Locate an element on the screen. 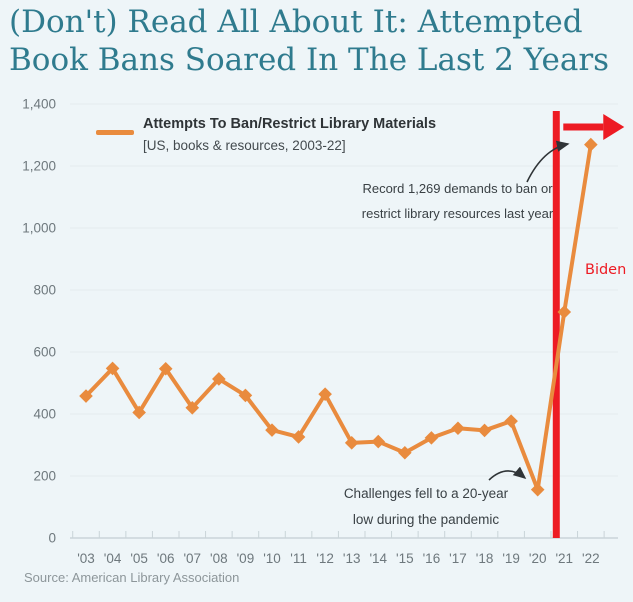  svg-text: '17 is located at coordinates (458, 558).